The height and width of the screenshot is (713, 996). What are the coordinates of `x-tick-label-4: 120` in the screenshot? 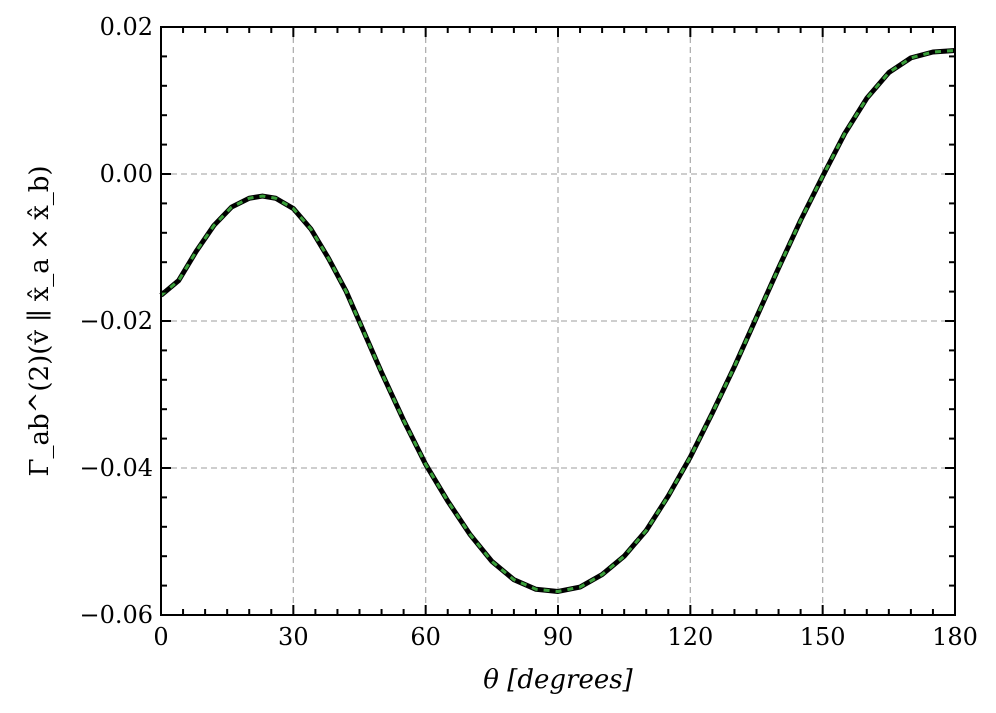 It's located at (690, 637).